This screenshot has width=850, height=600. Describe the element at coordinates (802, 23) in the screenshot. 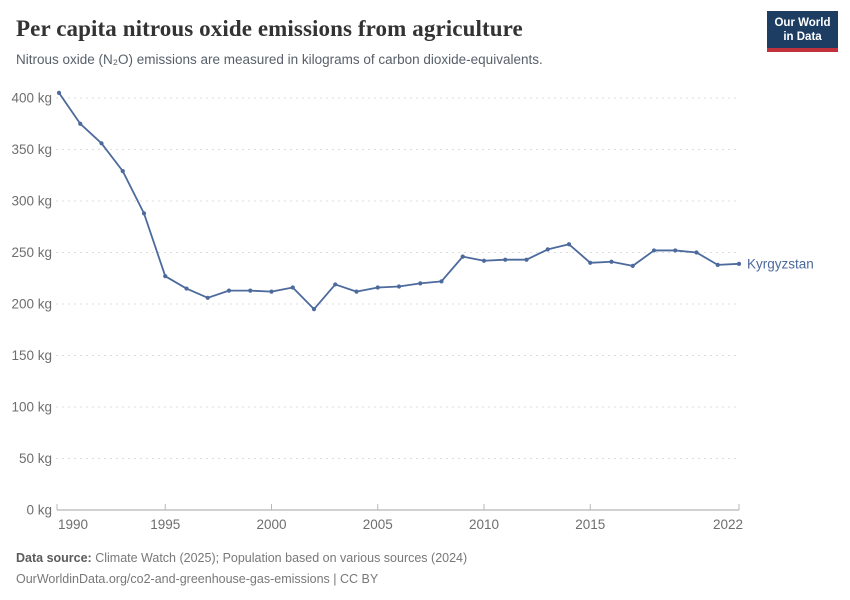

I see `owid-logo-line1: Our World` at that location.